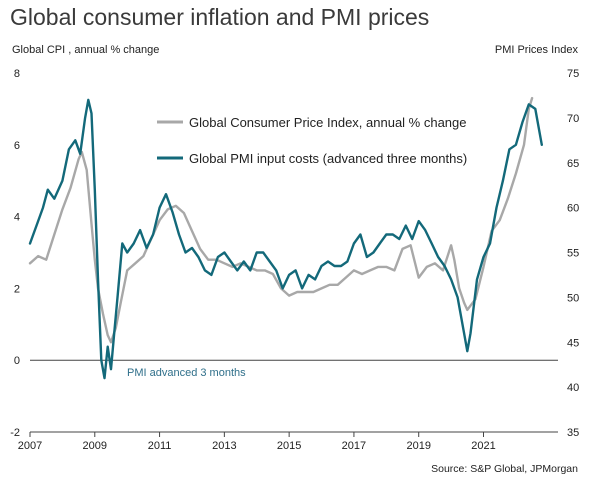  Describe the element at coordinates (504, 469) in the screenshot. I see `source-note: Source: S&P Global, JPMorgan` at that location.